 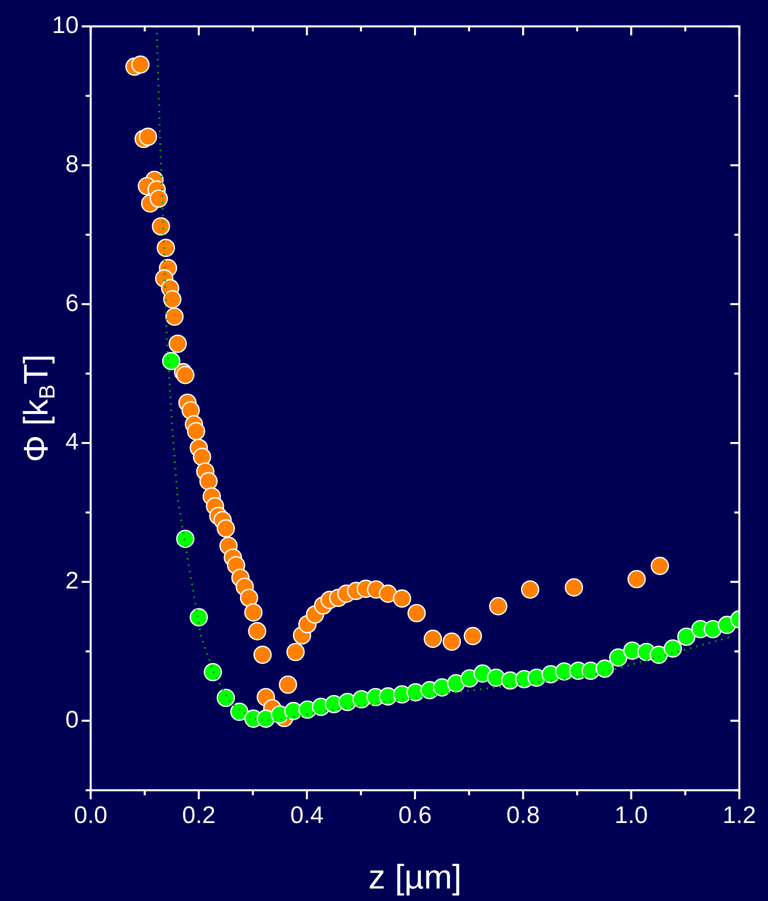 What do you see at coordinates (72, 720) in the screenshot?
I see `y-tick-label: 0` at bounding box center [72, 720].